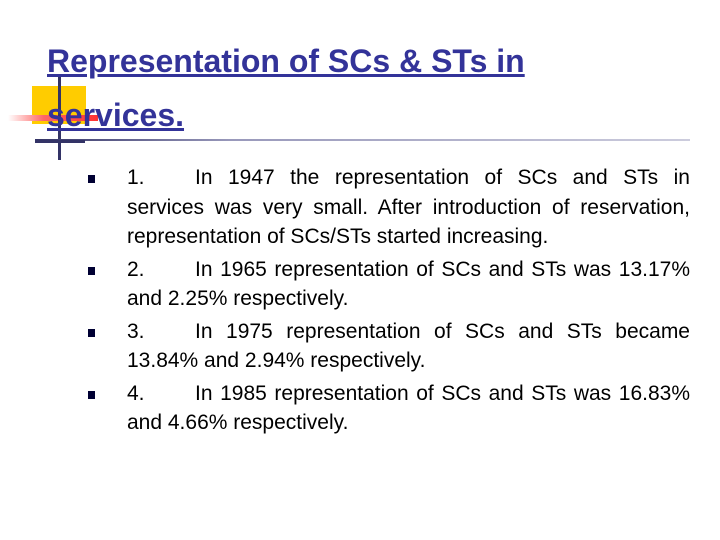 This screenshot has width=720, height=540. Describe the element at coordinates (136, 177) in the screenshot. I see `bullet-number: 1.` at that location.